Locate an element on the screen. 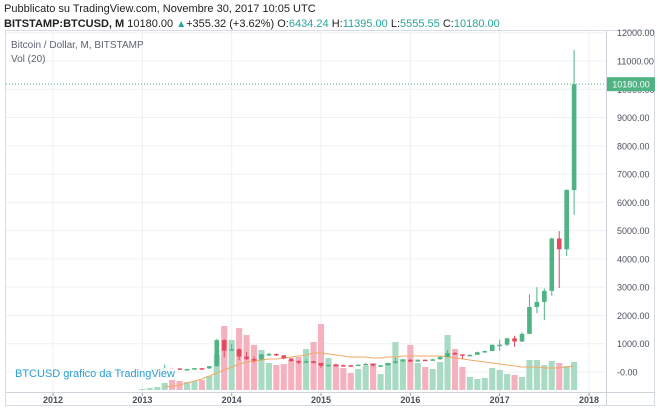  open-value: 6434.24 is located at coordinates (308, 24).